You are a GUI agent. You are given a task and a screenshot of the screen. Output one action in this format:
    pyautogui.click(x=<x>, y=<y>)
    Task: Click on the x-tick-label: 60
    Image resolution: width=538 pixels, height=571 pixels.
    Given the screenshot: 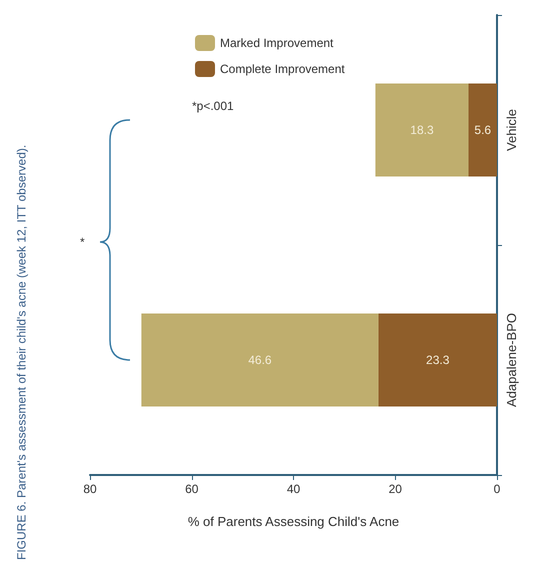 What is the action you would take?
    pyautogui.click(x=192, y=489)
    